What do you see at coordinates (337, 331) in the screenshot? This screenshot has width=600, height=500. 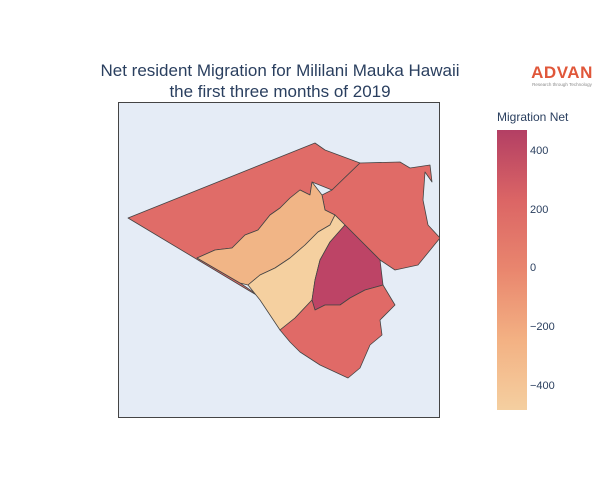 I see `region-south` at bounding box center [337, 331].